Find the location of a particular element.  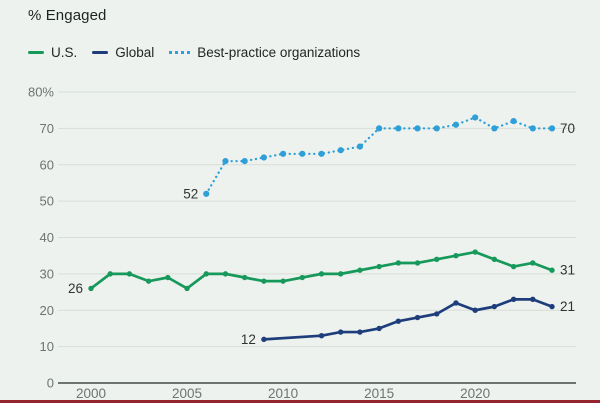

x-tick-label-2010: 2010 is located at coordinates (283, 393).